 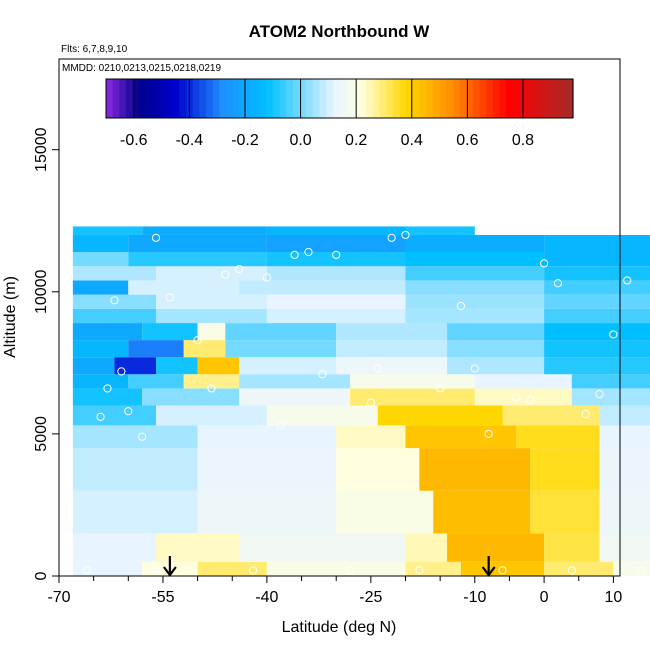 What do you see at coordinates (134, 140) in the screenshot?
I see `colorbar-tick-label: -0.6` at bounding box center [134, 140].